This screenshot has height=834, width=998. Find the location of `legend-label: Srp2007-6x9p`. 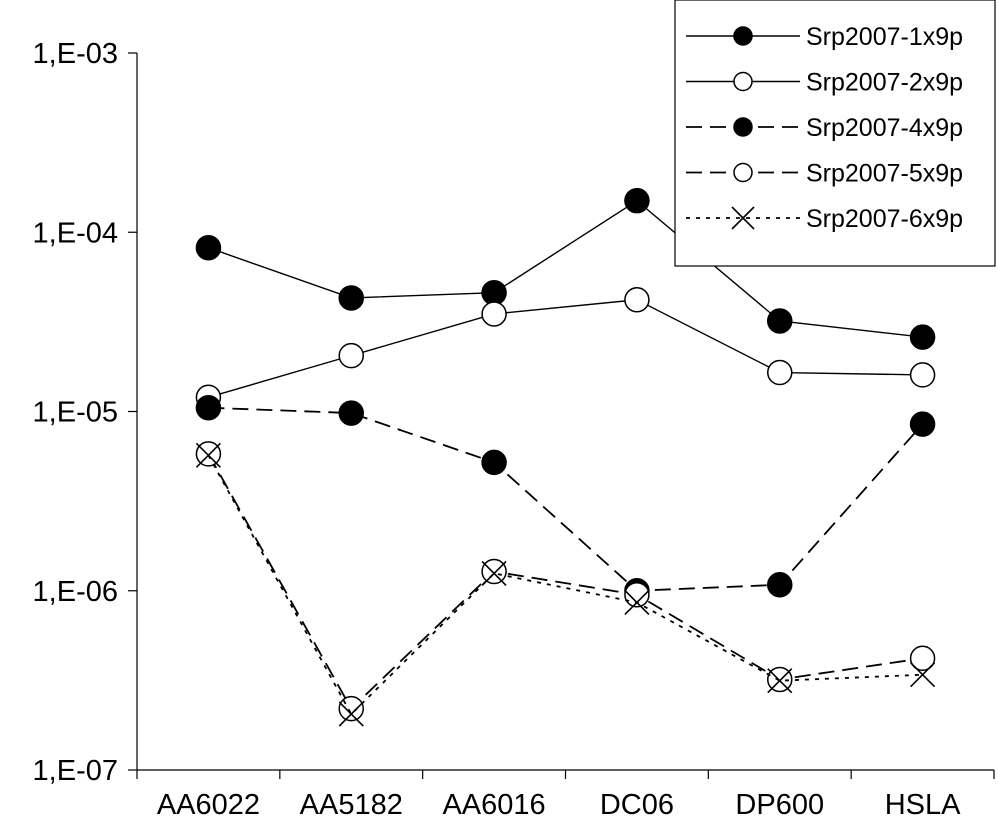

legend-label: Srp2007-6x9p is located at coordinates (884, 219).